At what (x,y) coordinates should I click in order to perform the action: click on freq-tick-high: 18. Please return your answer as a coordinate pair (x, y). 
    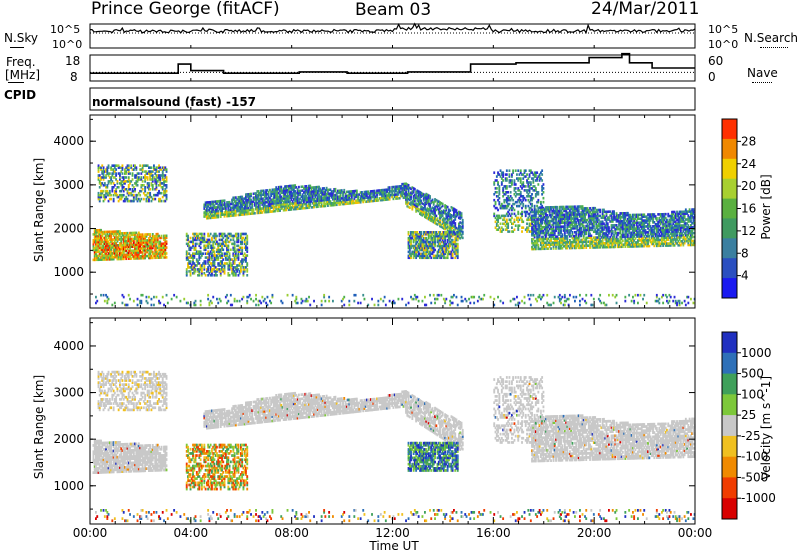
    Looking at the image, I should click on (73, 61).